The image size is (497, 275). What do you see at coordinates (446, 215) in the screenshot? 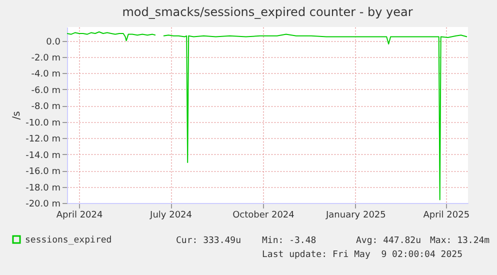
I see `x-tick-label: April 2025` at bounding box center [446, 215].